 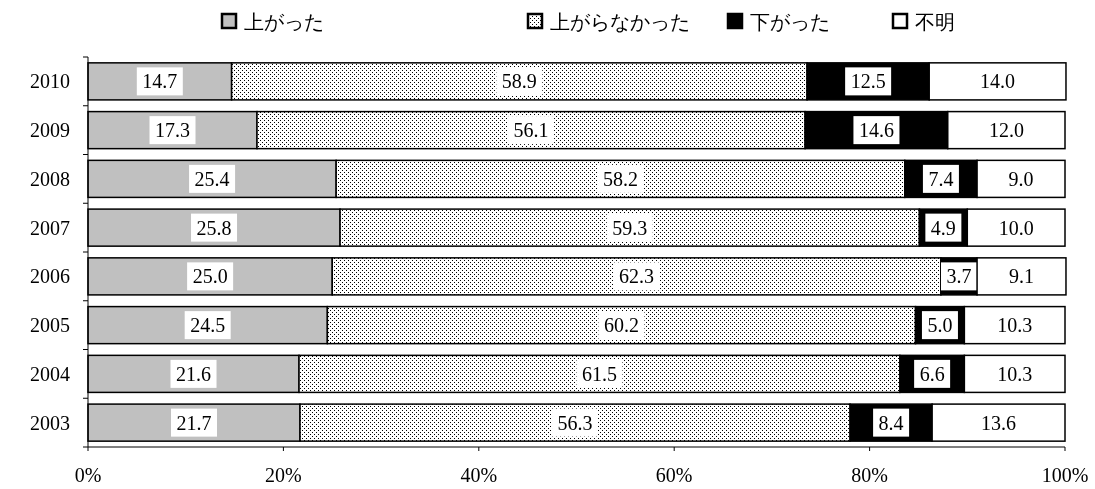 I want to click on data-label: 58.9, so click(x=519, y=81).